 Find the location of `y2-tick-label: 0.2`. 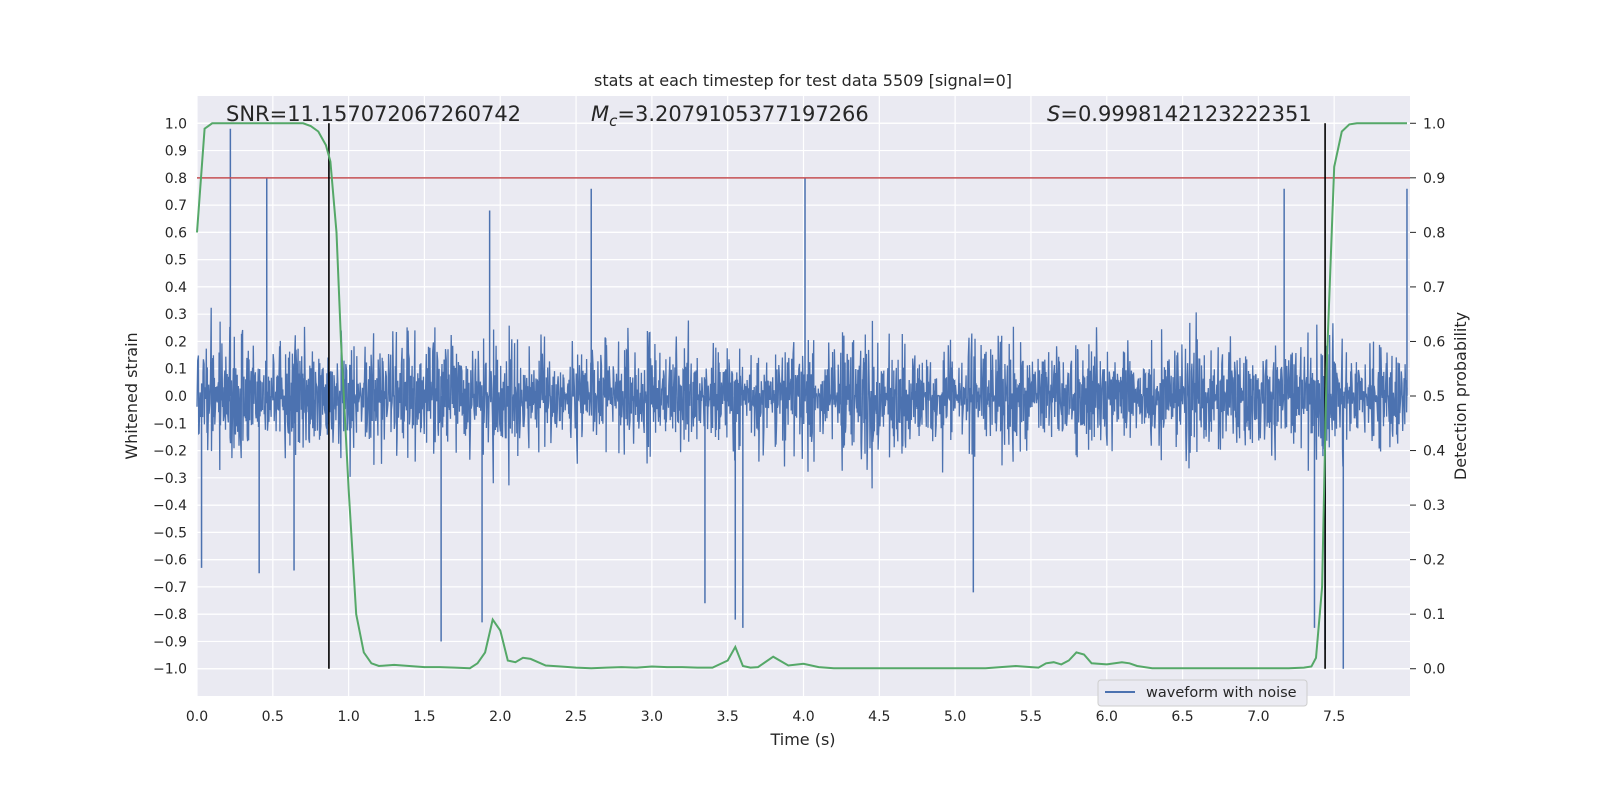

y2-tick-label: 0.2 is located at coordinates (1434, 561).